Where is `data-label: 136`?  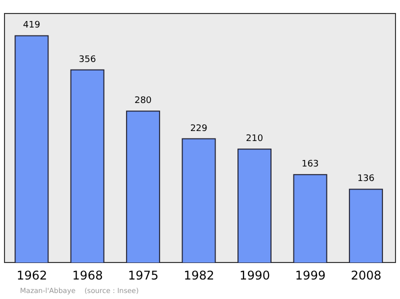 data-label: 136 is located at coordinates (366, 179).